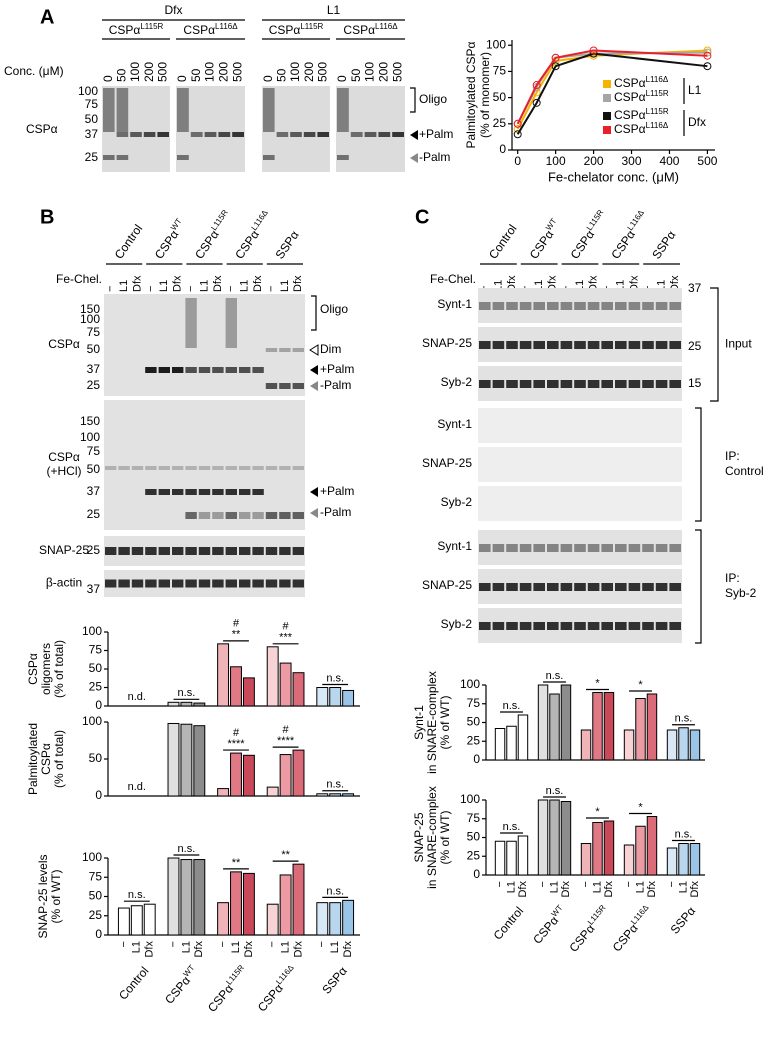  Describe the element at coordinates (744, 471) in the screenshot. I see `section-label: Control` at that location.